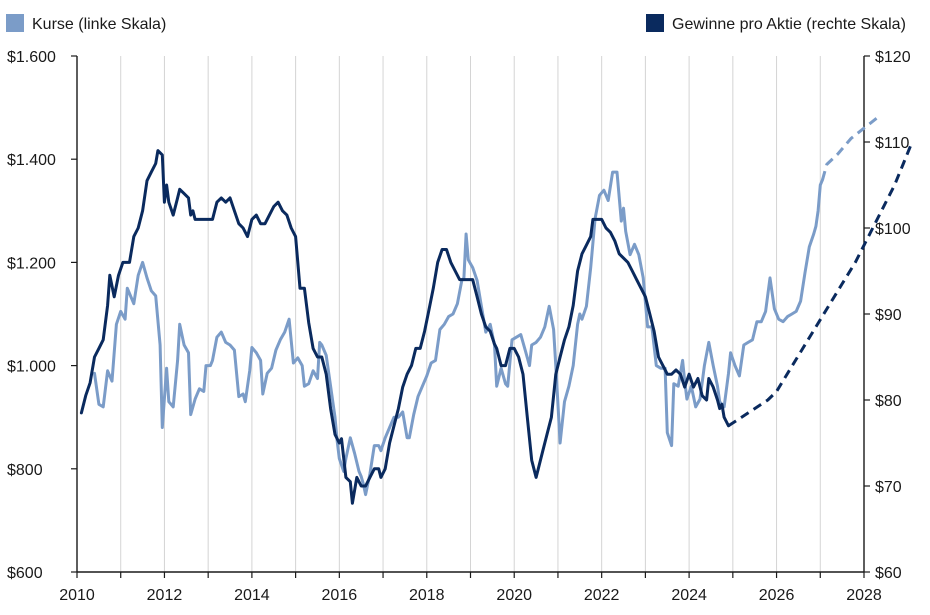 Image resolution: width=930 pixels, height=615 pixels. I want to click on x-tick-label: 2018, so click(427, 595).